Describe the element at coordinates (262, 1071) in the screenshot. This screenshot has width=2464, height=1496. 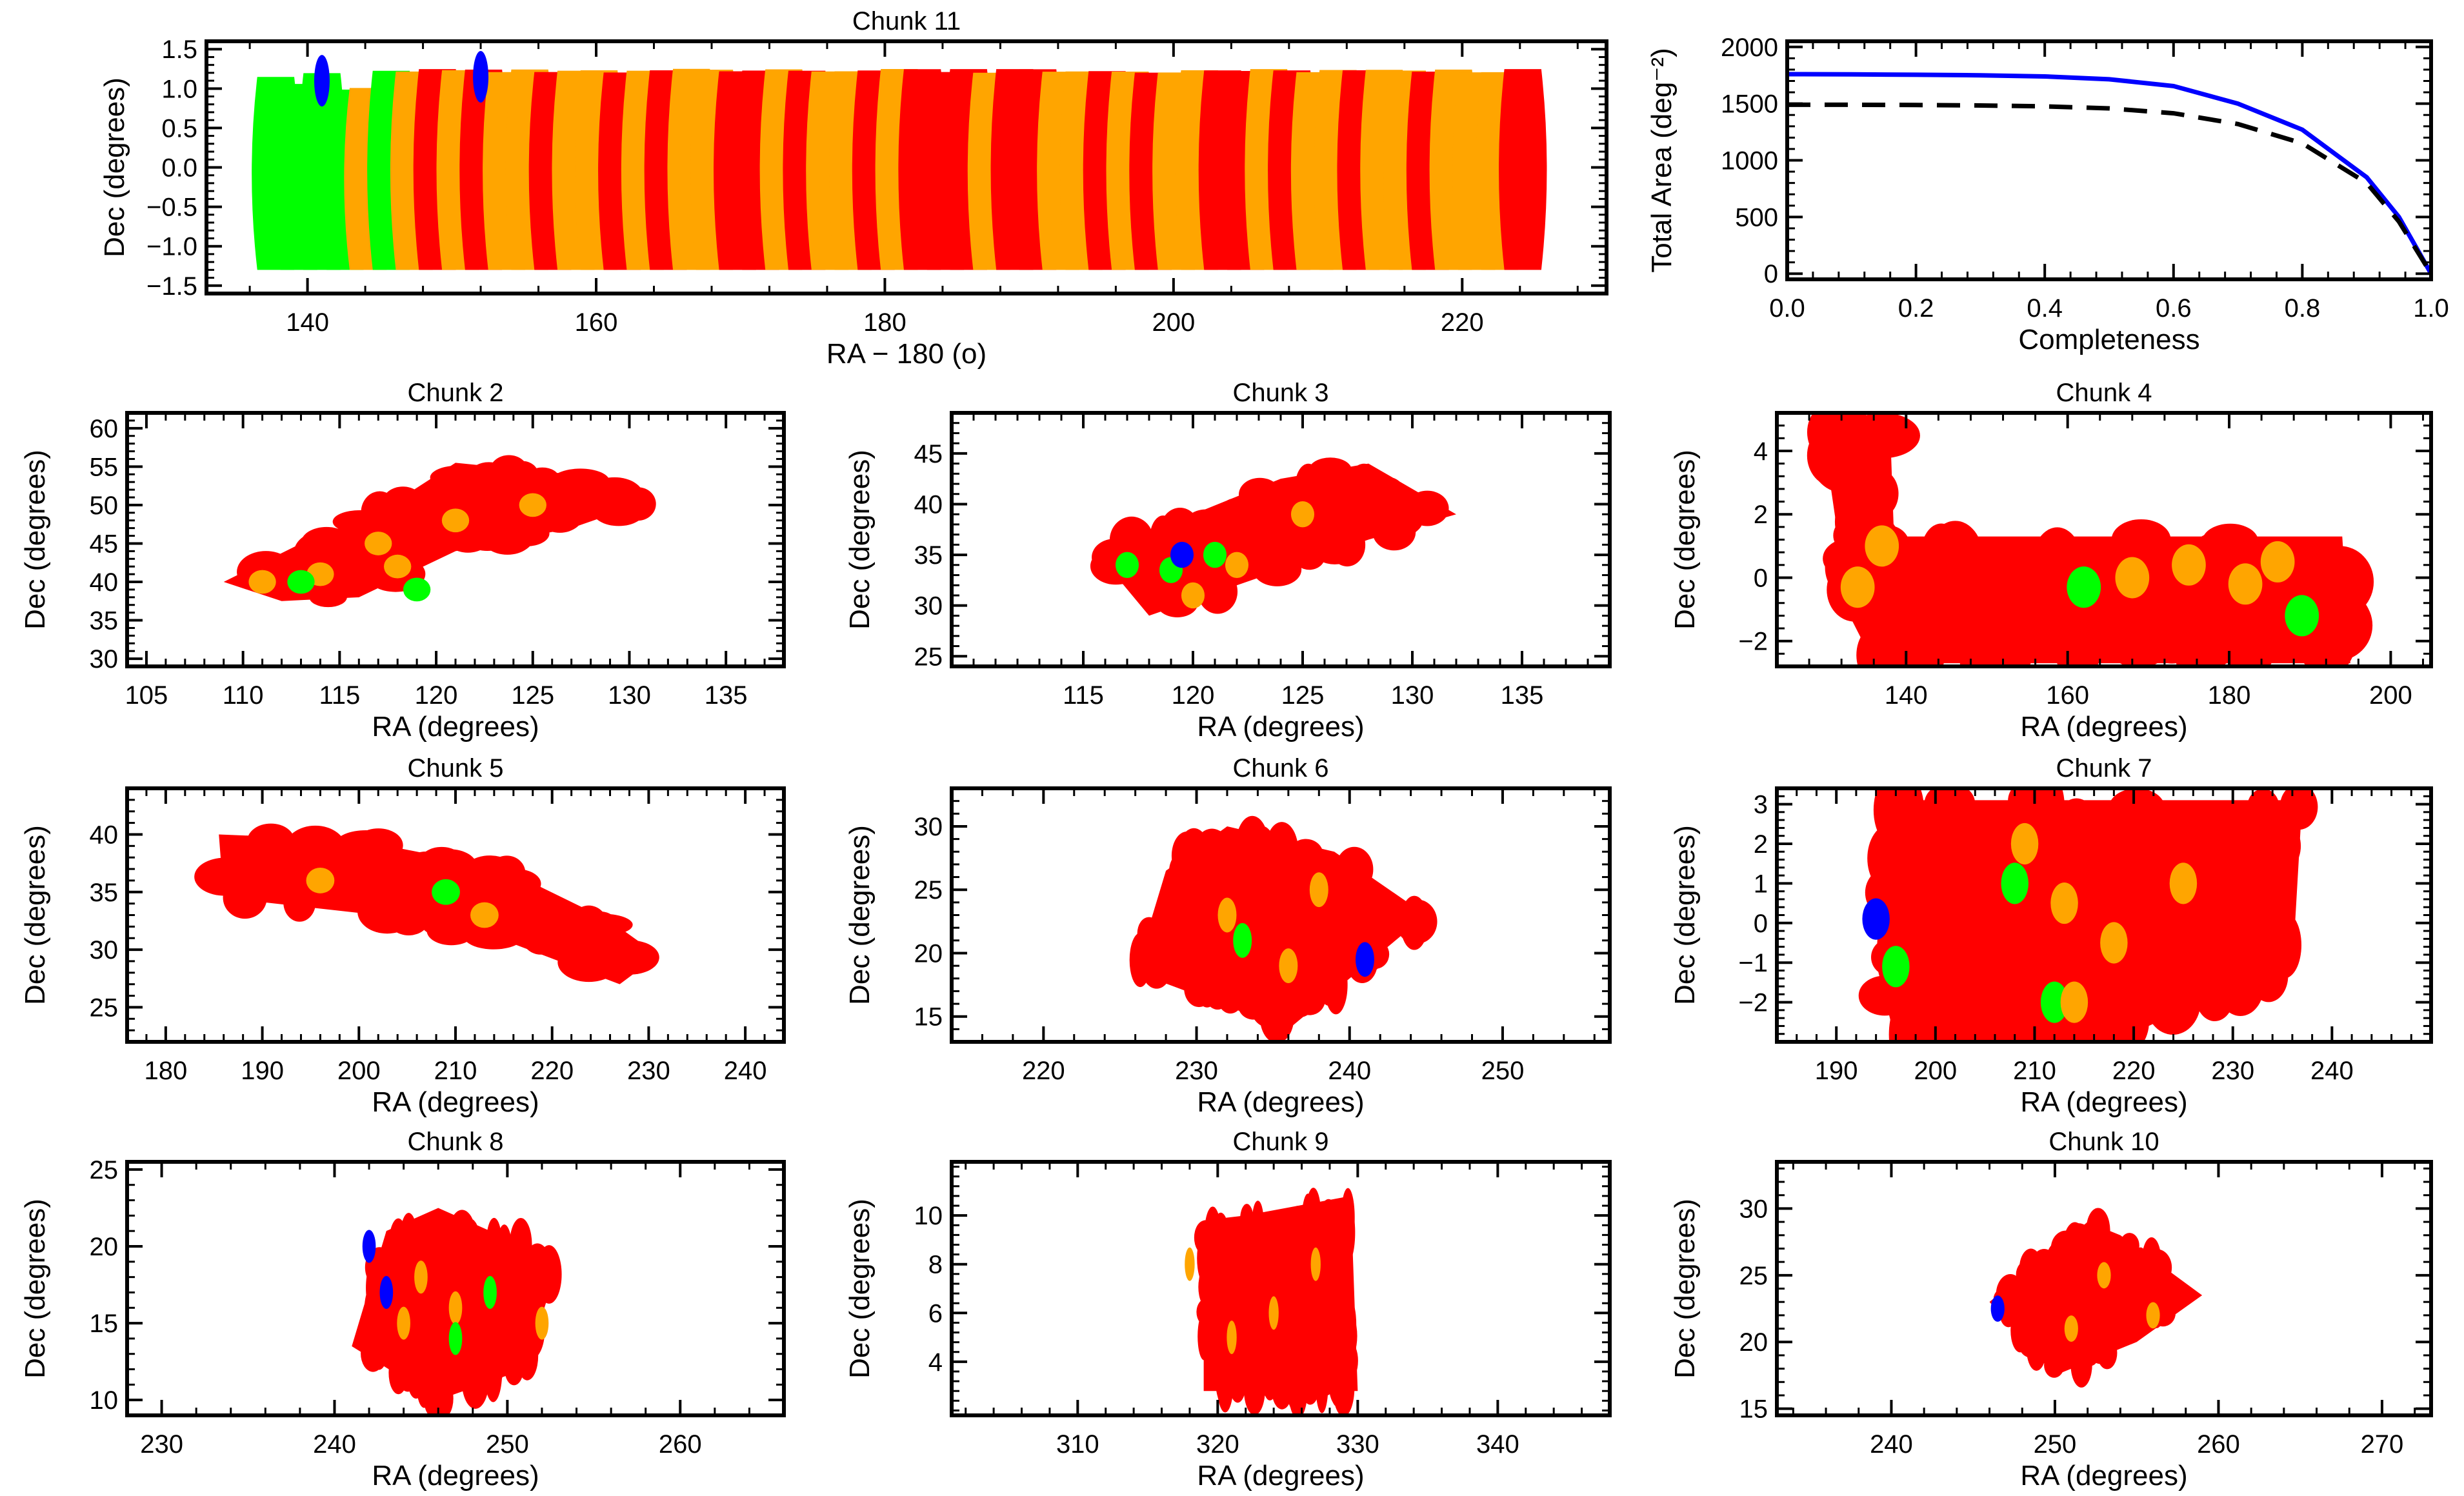
I see `x-tick-label: 190` at that location.